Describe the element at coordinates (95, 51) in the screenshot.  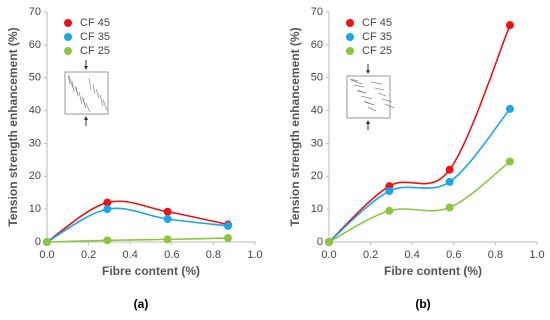
I see `legend-label: CF 25` at that location.